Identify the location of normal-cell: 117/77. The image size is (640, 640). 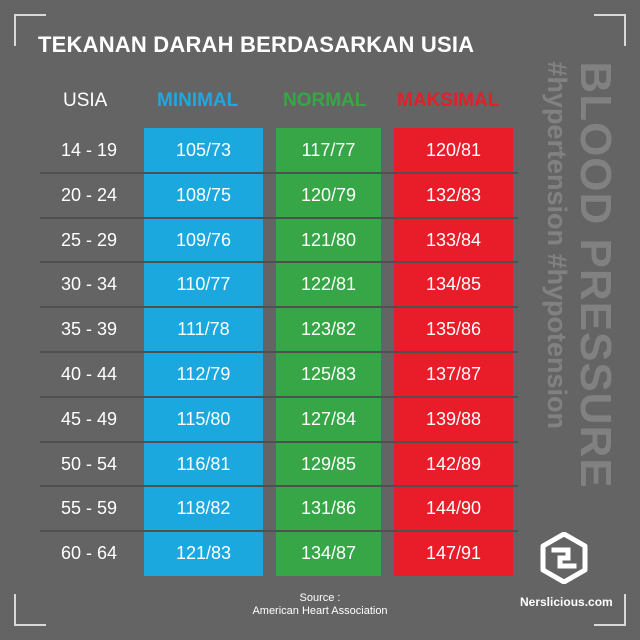
(328, 150).